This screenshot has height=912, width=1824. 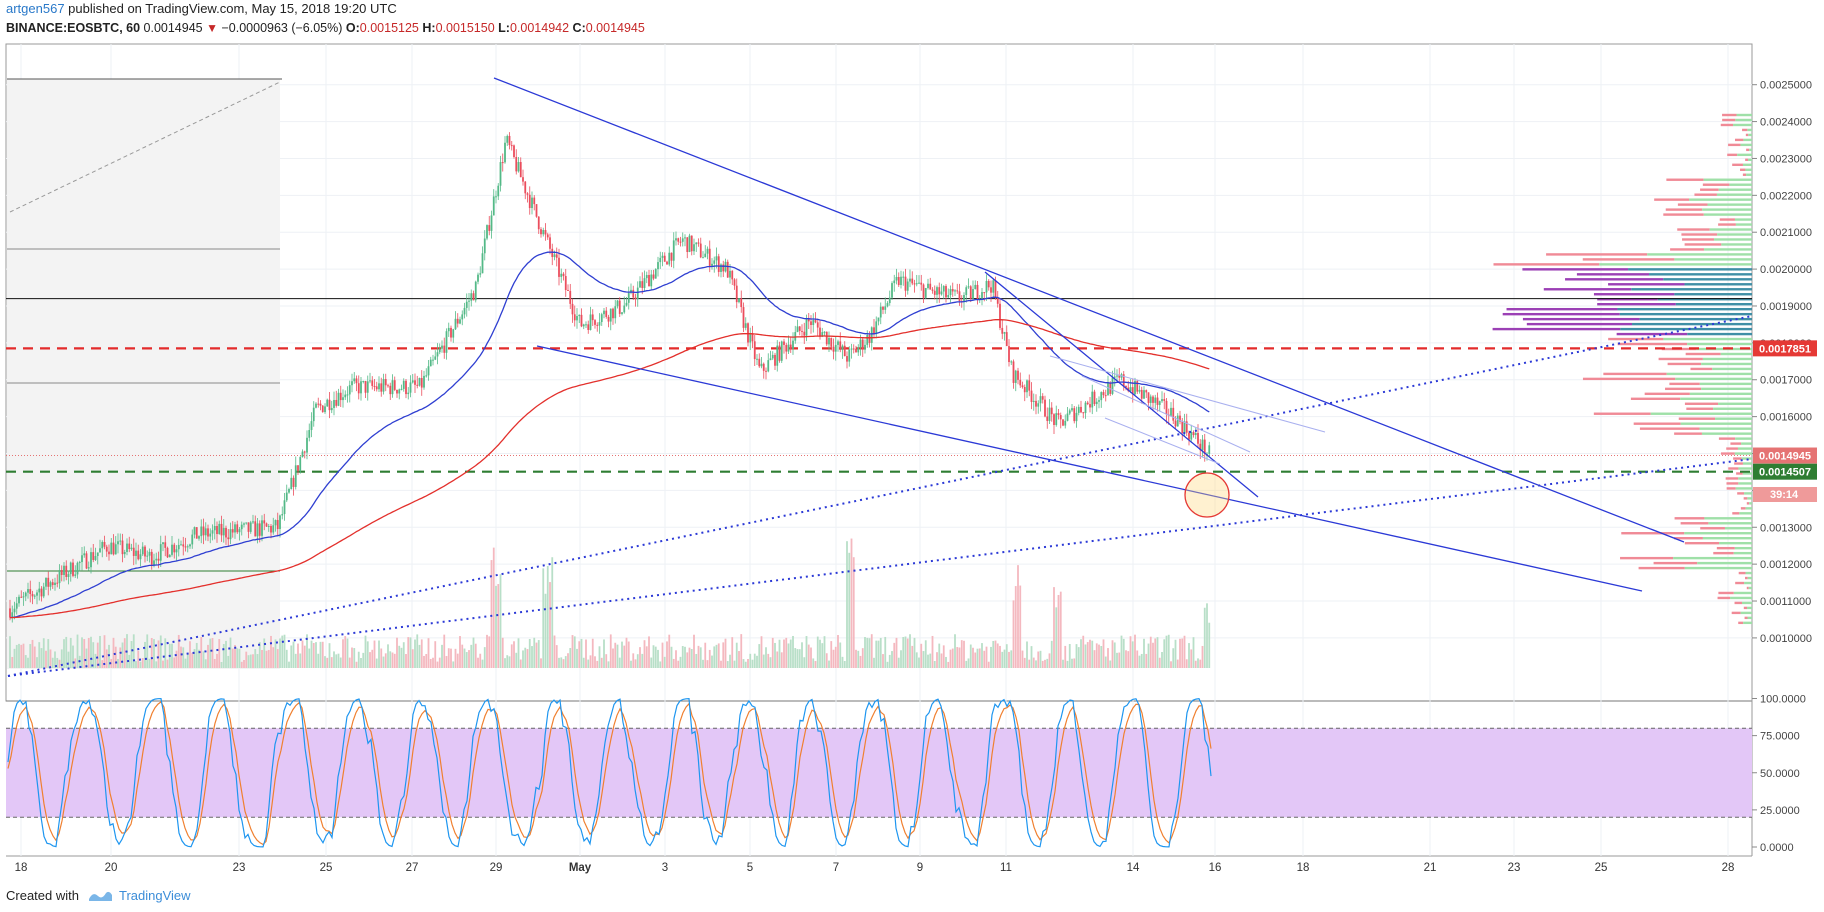 What do you see at coordinates (42, 895) in the screenshot?
I see `created-with: Created with` at bounding box center [42, 895].